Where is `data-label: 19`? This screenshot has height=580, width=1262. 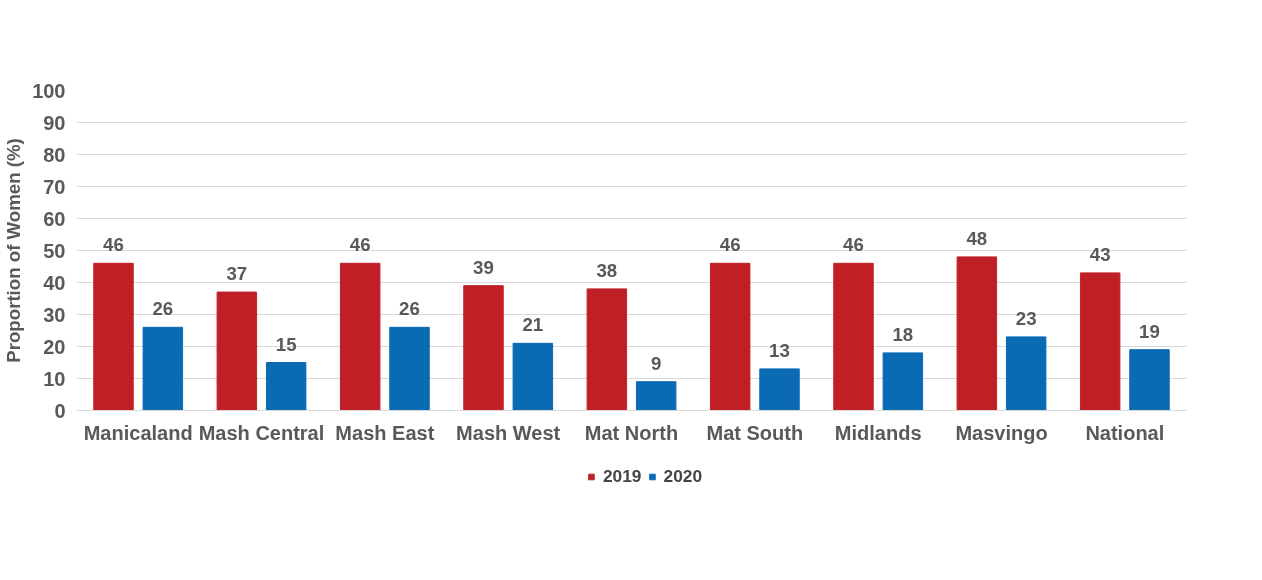
data-label: 19 is located at coordinates (1149, 331).